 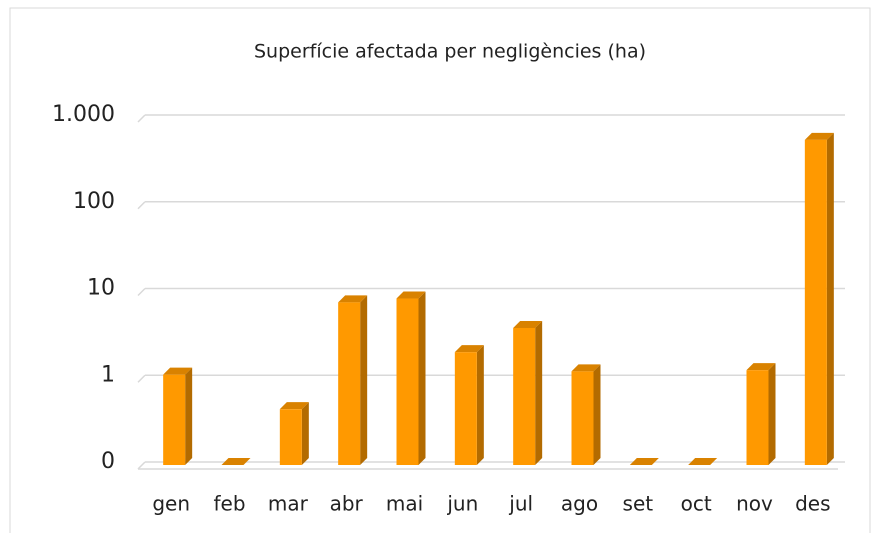 I want to click on x-tick-label: nov, so click(x=754, y=504).